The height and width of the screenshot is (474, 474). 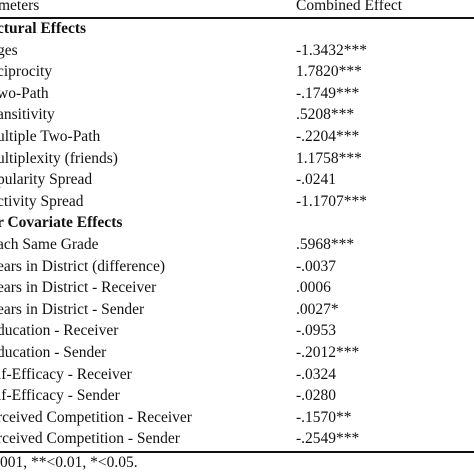 What do you see at coordinates (237, 310) in the screenshot?
I see `table-row: ears in District - Sender .0027*` at bounding box center [237, 310].